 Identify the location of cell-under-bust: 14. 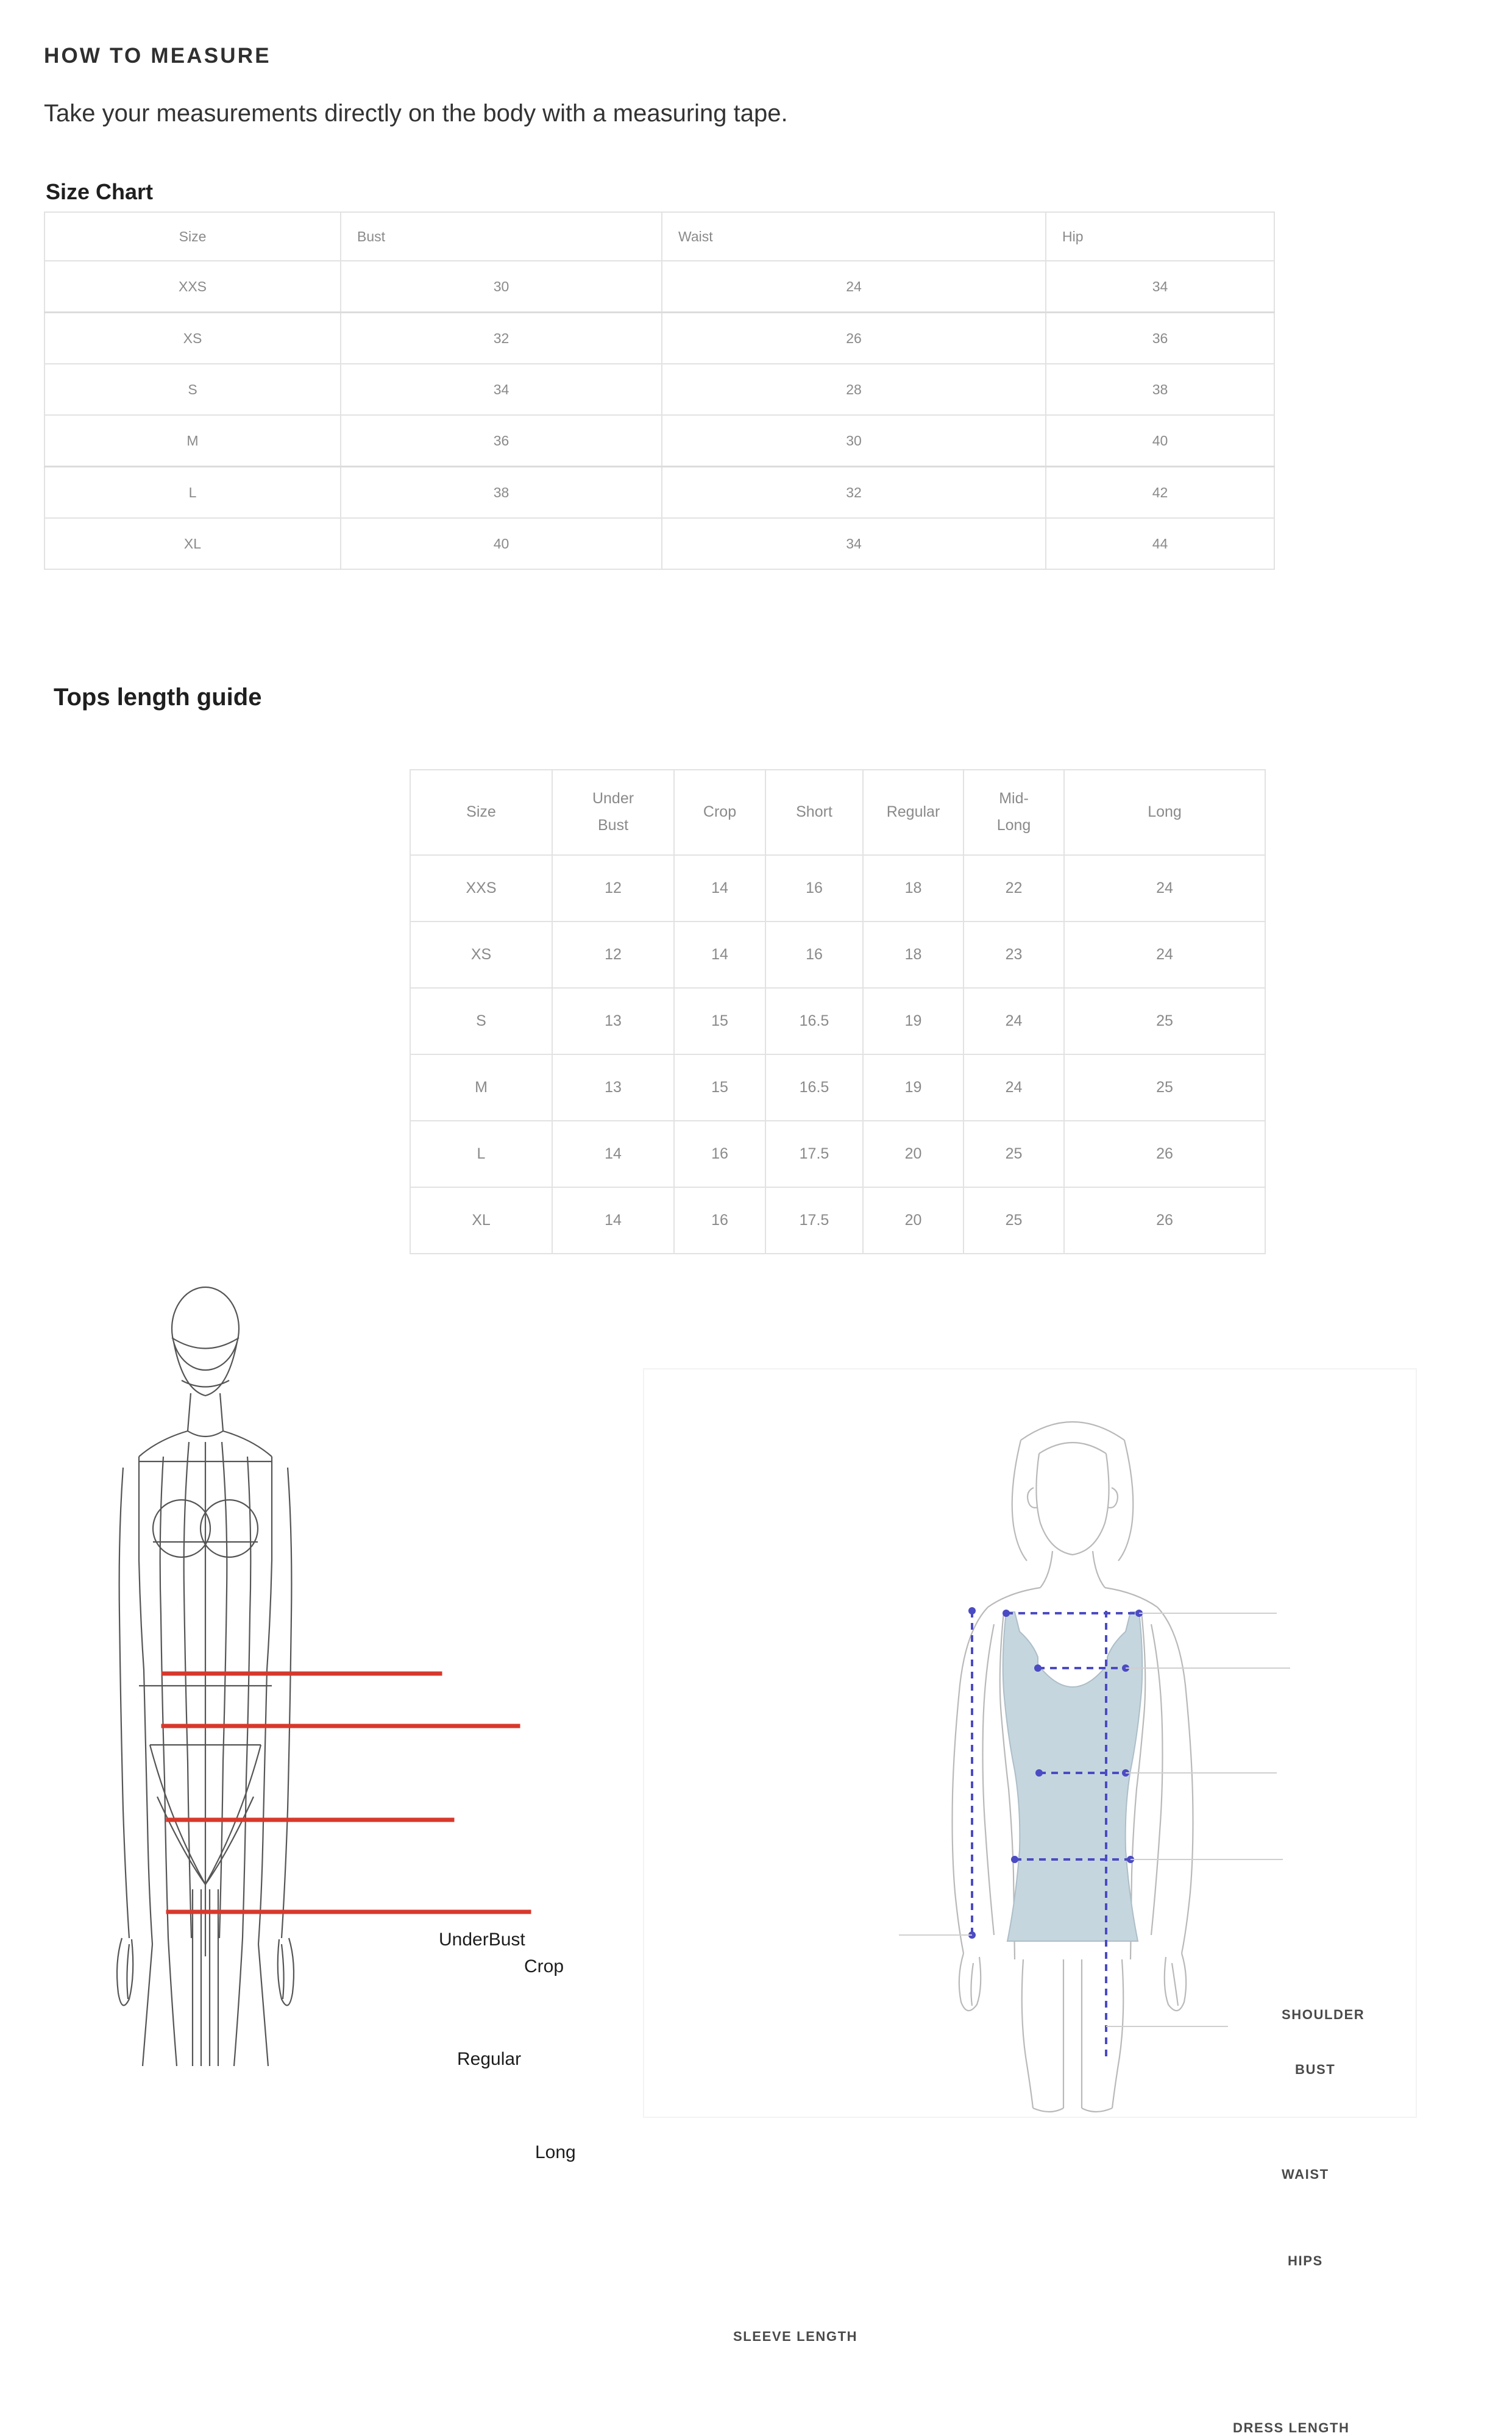
(613, 1220).